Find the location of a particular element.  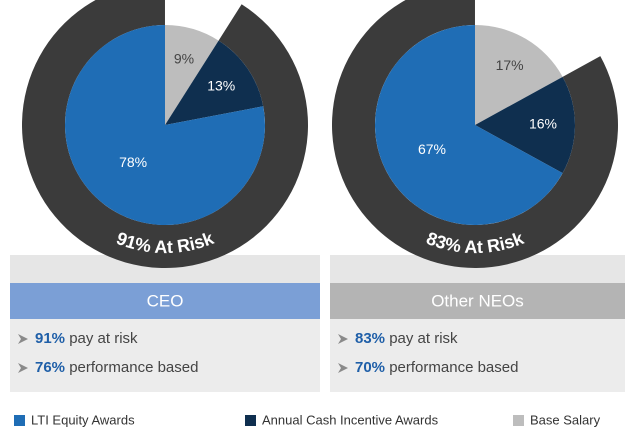

note: 91% pay at risk is located at coordinates (86, 338).